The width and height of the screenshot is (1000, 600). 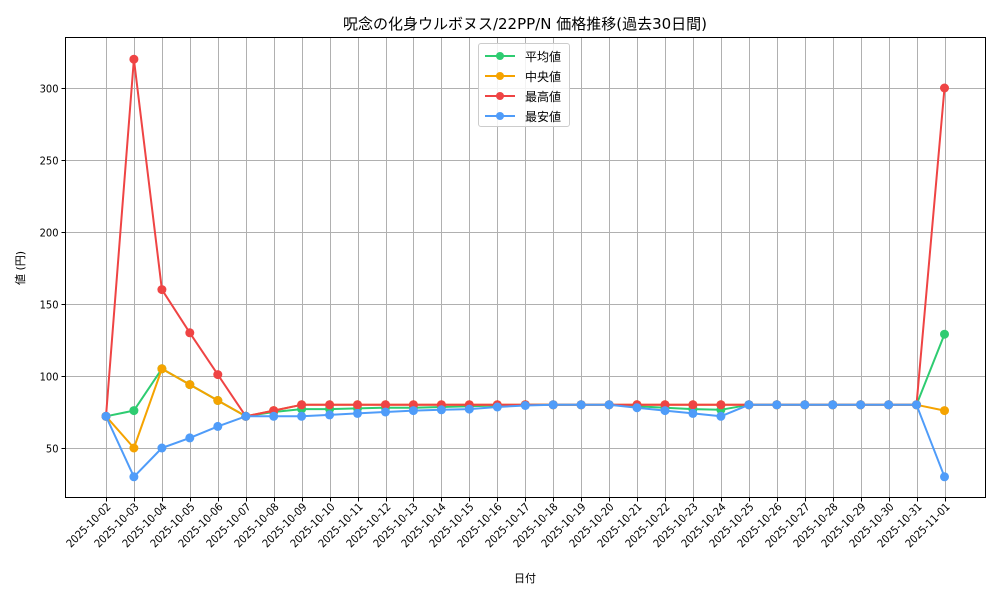 I want to click on chart-title: 呪念の化身ウルボヌス/22PP/N 価格推移(過去30日間), so click(x=525, y=24).